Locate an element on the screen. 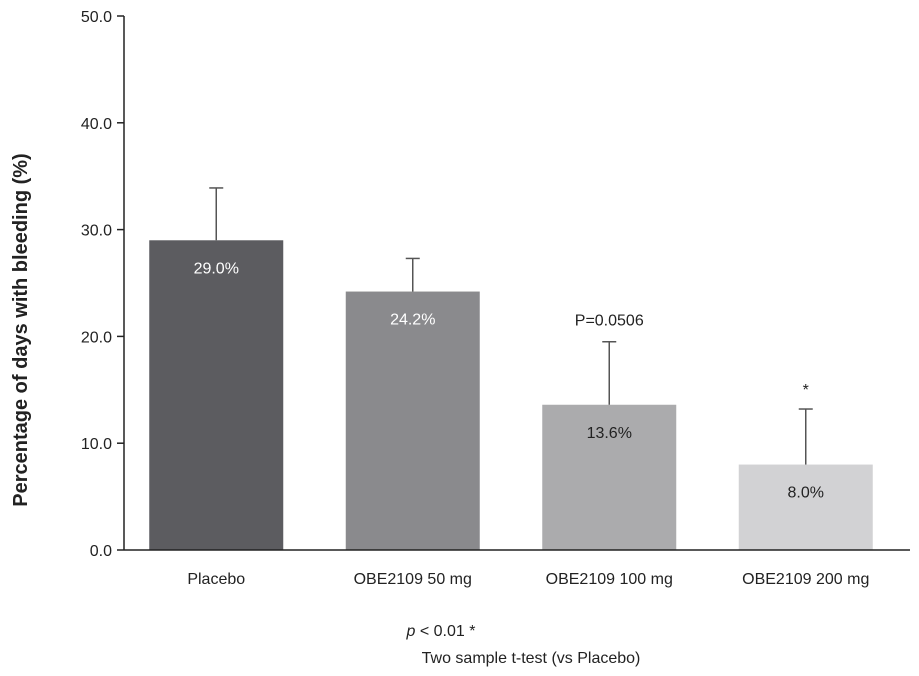 This screenshot has height=676, width=919. y-axis-title: Percentage of days with bleeding (%) is located at coordinates (21, 329).